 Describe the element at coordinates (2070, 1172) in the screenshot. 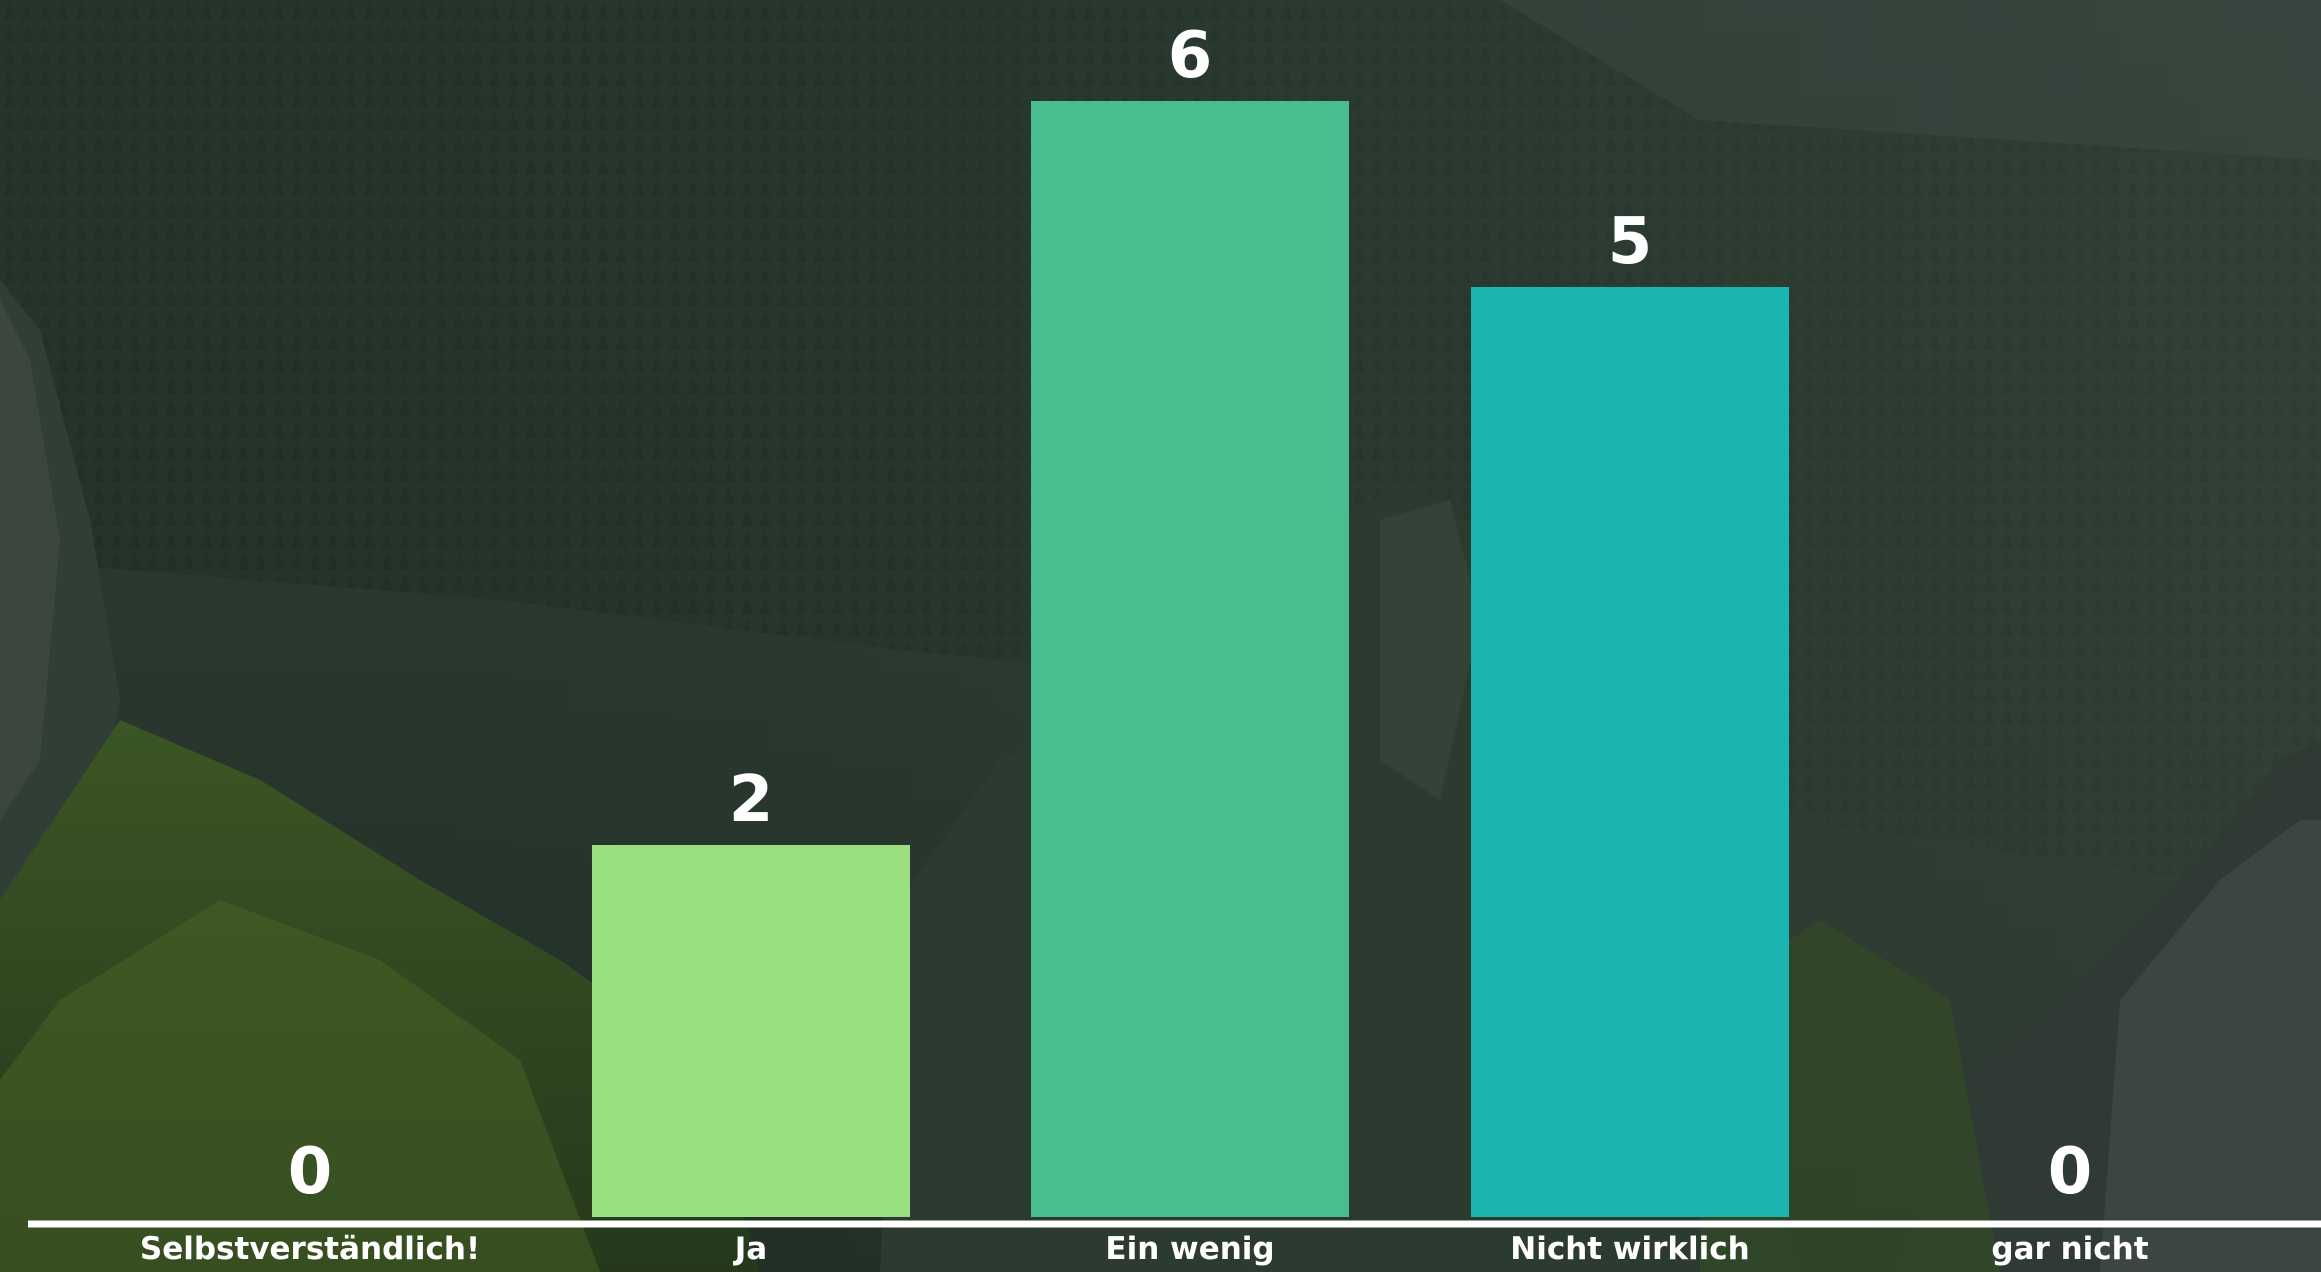

I see `value-label-4: 0` at that location.